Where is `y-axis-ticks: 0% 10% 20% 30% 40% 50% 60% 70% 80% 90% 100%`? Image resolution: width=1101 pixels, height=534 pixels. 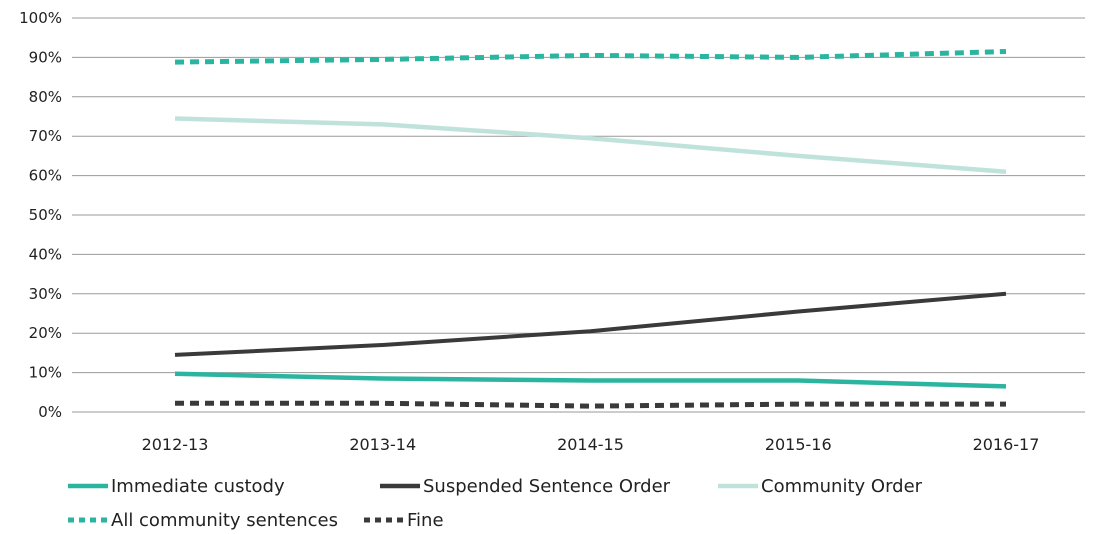
y-axis-ticks: 0% 10% 20% 30% 40% 50% 60% 70% 80% 90% 100% is located at coordinates (40, 215).